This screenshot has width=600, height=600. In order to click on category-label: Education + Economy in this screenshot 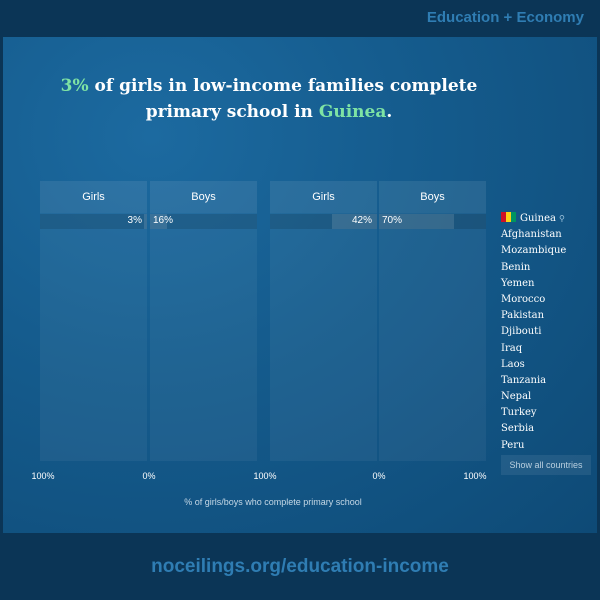, I will do `click(505, 17)`.